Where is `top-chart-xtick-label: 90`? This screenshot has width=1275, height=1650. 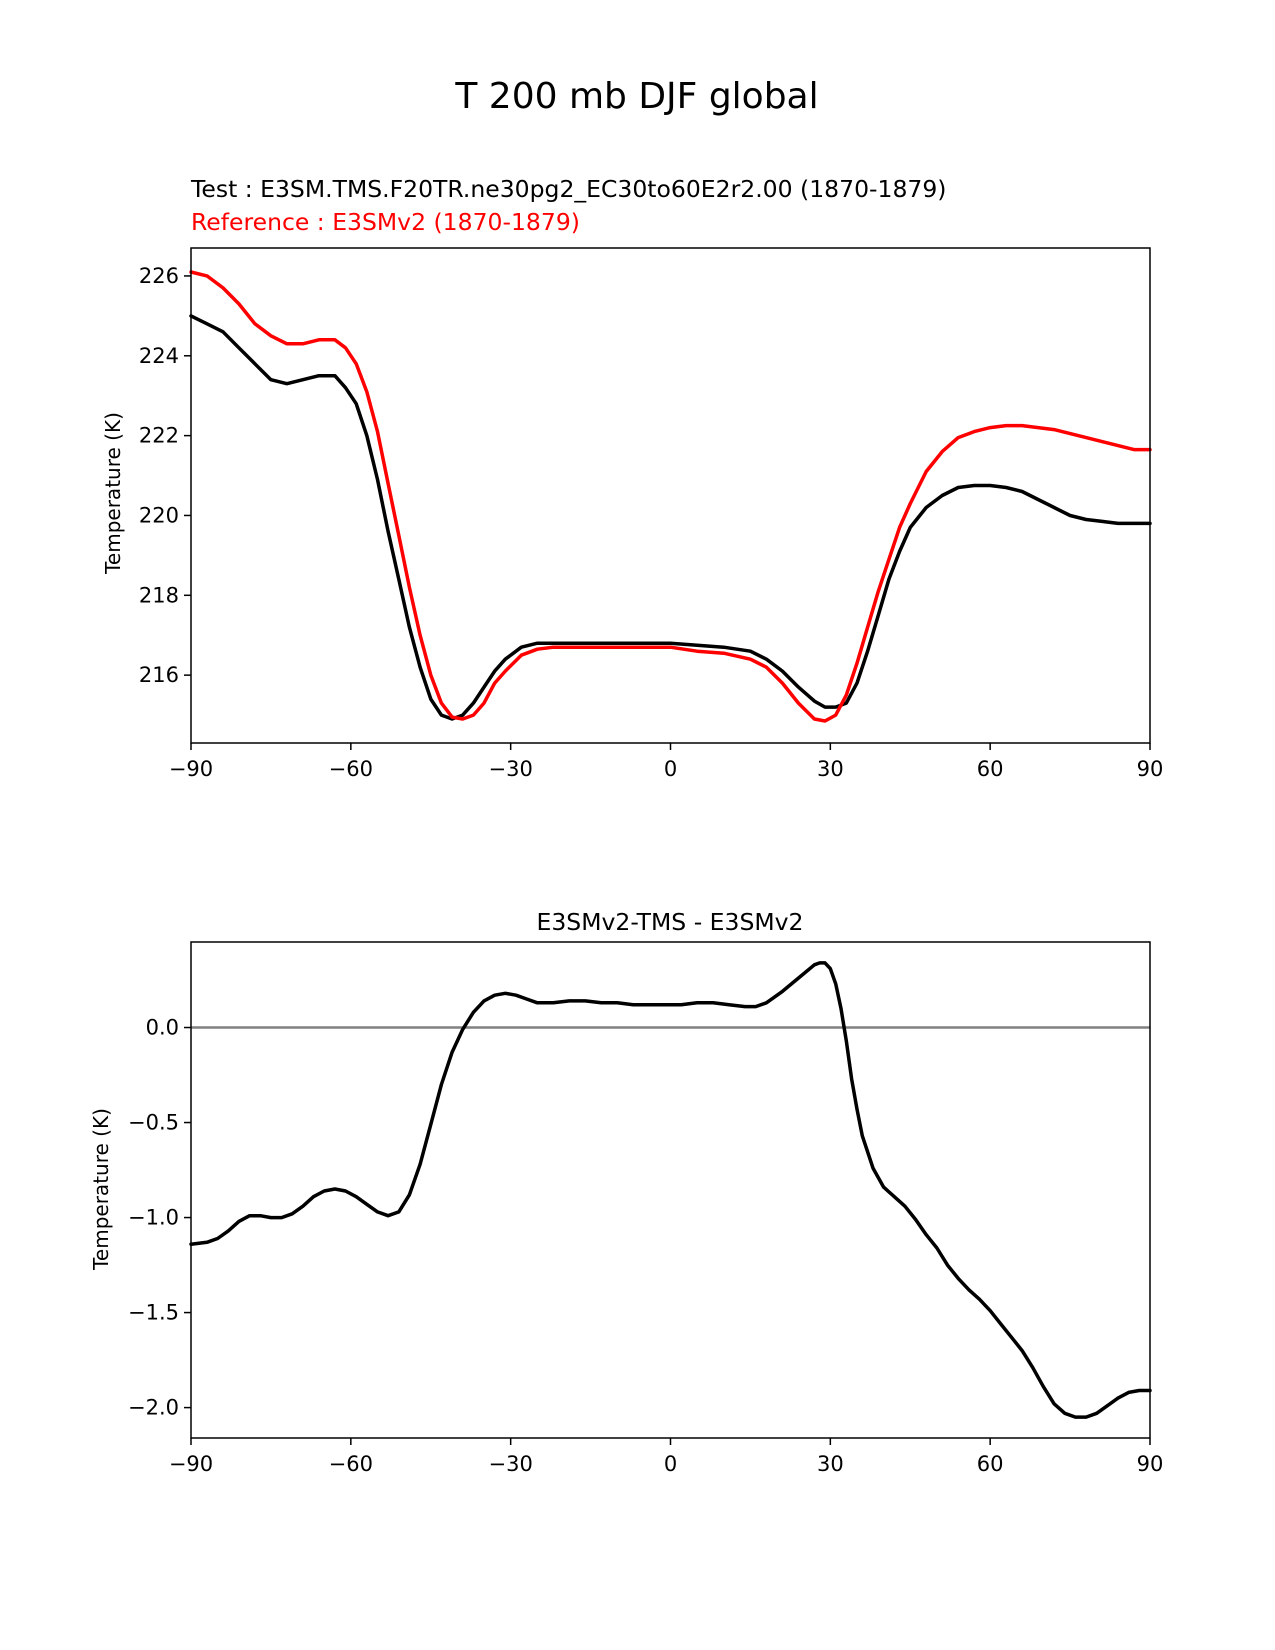 top-chart-xtick-label: 90 is located at coordinates (1150, 769).